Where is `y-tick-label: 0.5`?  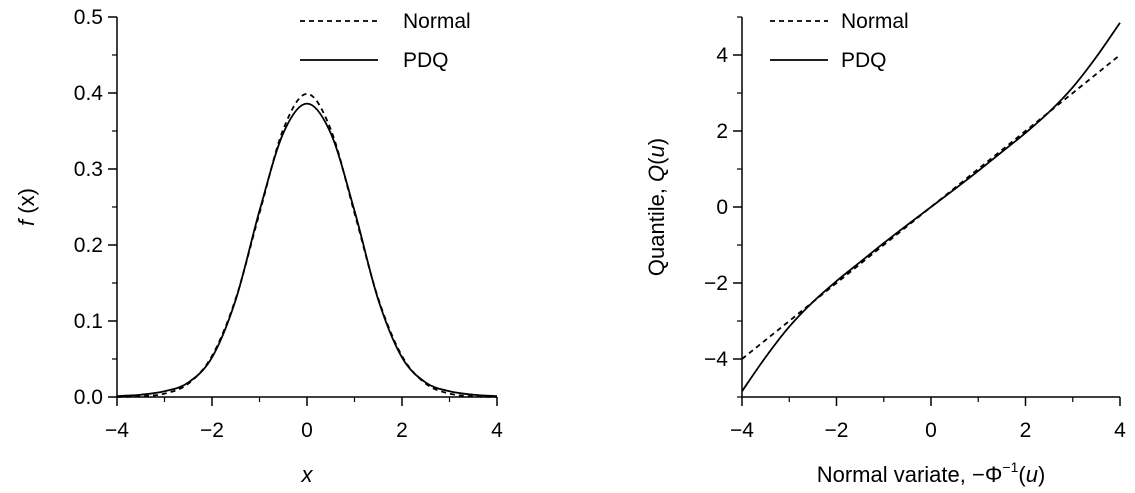 y-tick-label: 0.5 is located at coordinates (88, 17).